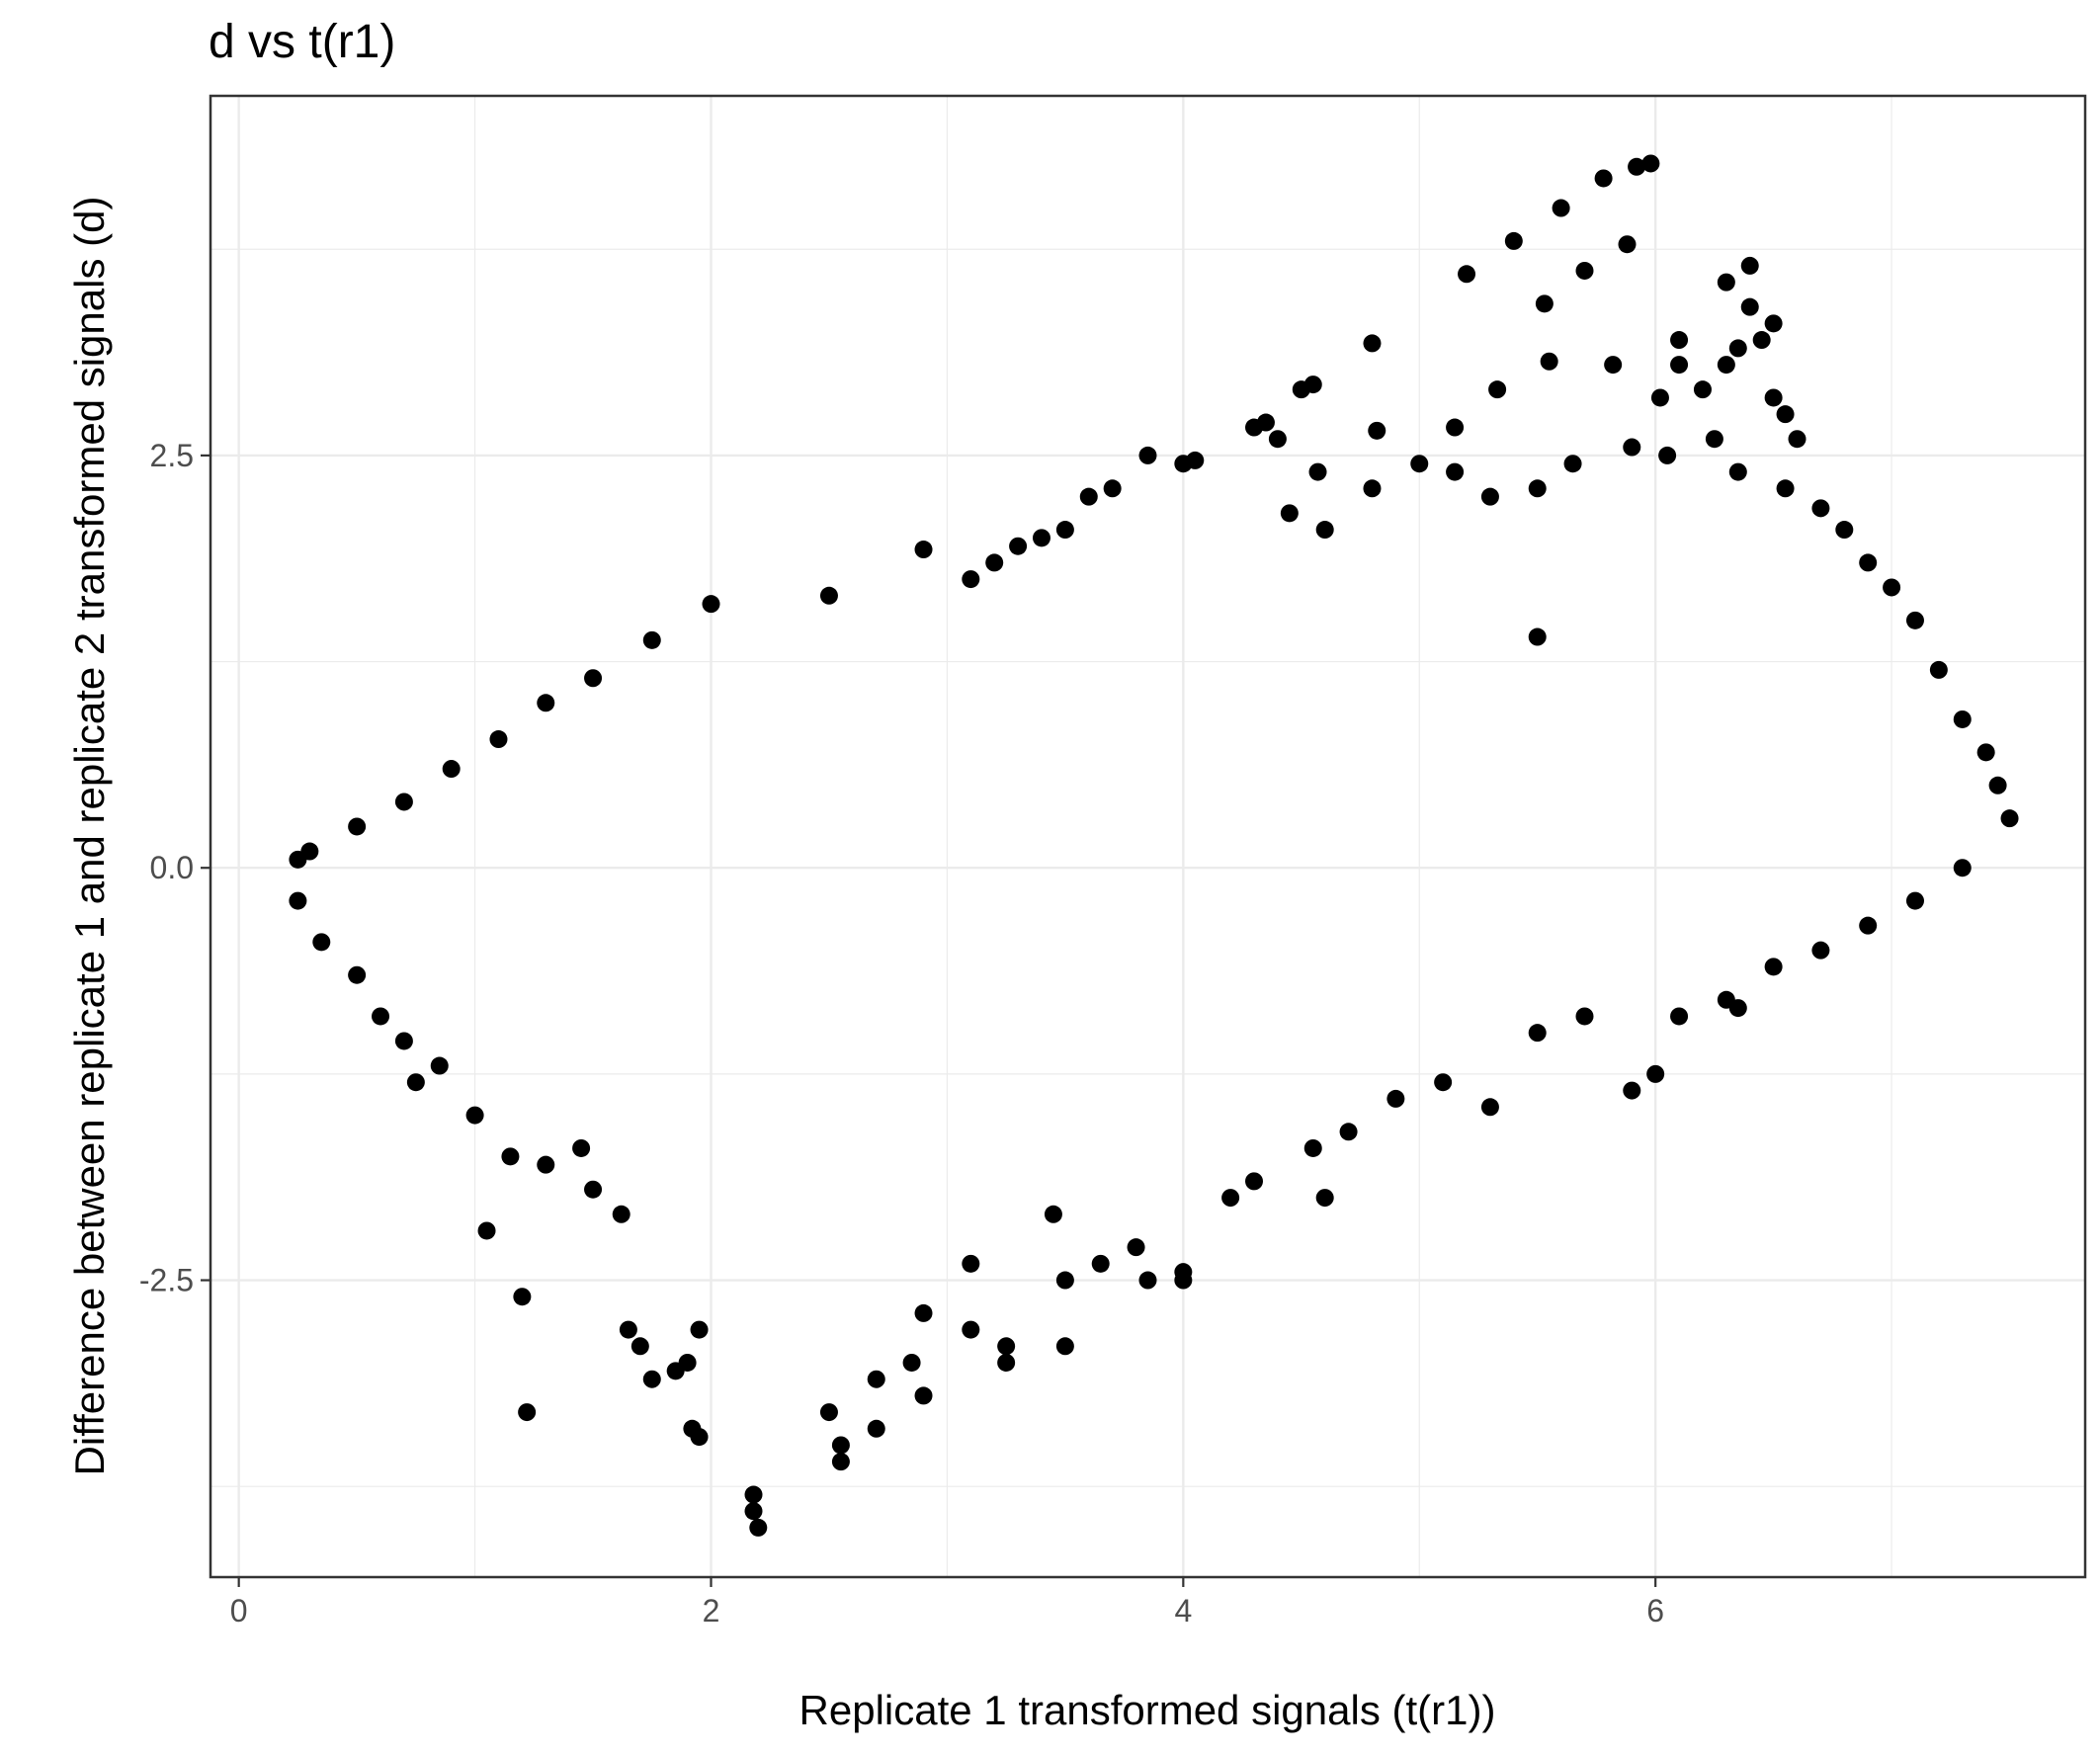  Describe the element at coordinates (302, 42) in the screenshot. I see `chart-title: d vs t(r1)` at that location.